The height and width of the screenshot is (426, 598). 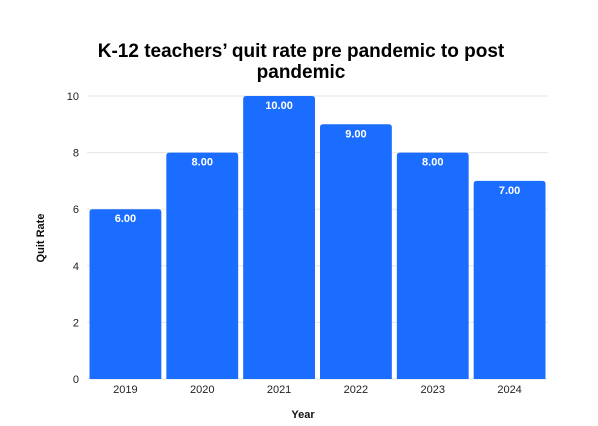 What do you see at coordinates (125, 390) in the screenshot?
I see `x-tick-label: 2019` at bounding box center [125, 390].